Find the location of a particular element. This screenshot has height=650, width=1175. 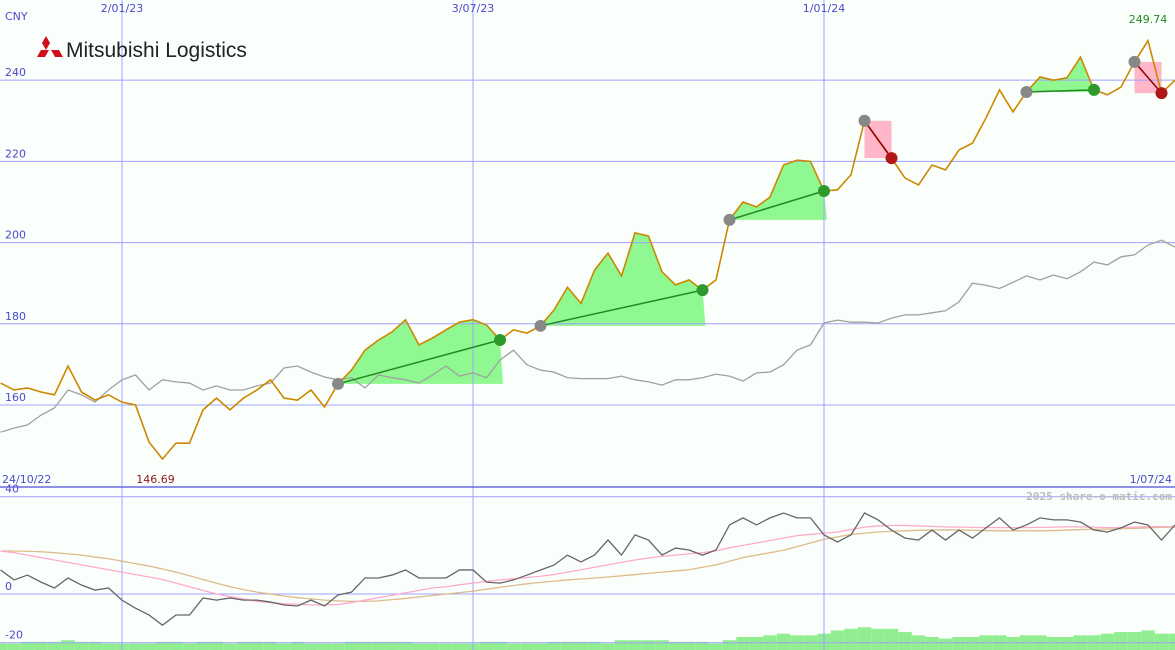

y-axis-label: CNY is located at coordinates (16, 16).